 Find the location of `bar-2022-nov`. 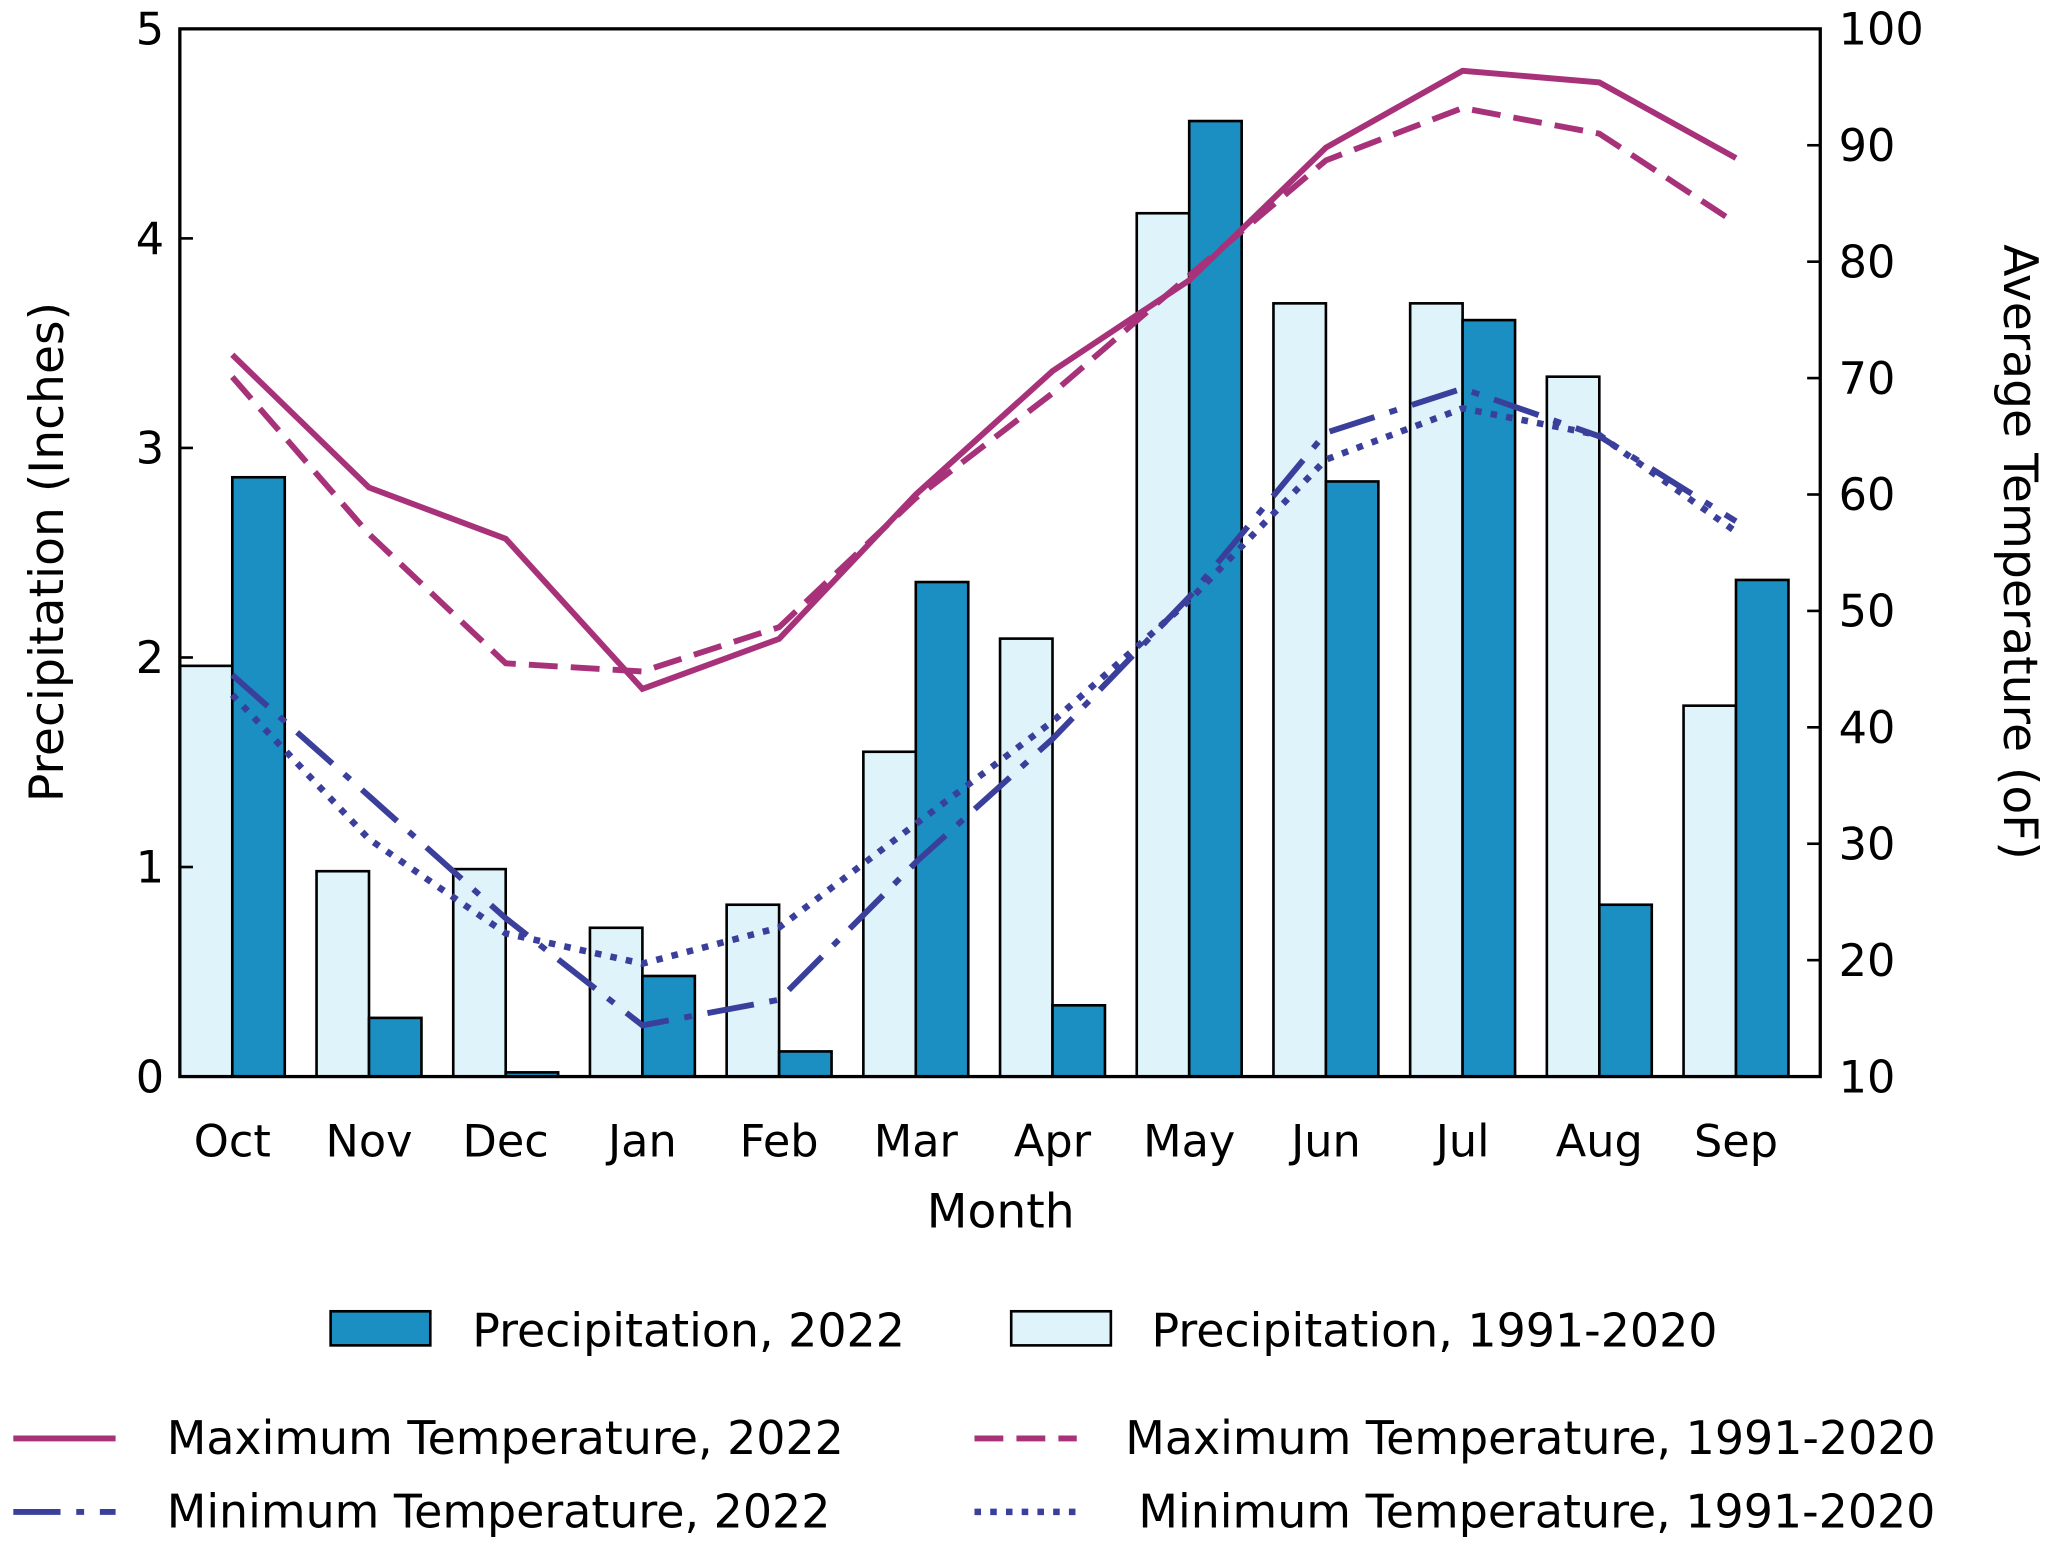

bar-2022-nov is located at coordinates (395, 1047).